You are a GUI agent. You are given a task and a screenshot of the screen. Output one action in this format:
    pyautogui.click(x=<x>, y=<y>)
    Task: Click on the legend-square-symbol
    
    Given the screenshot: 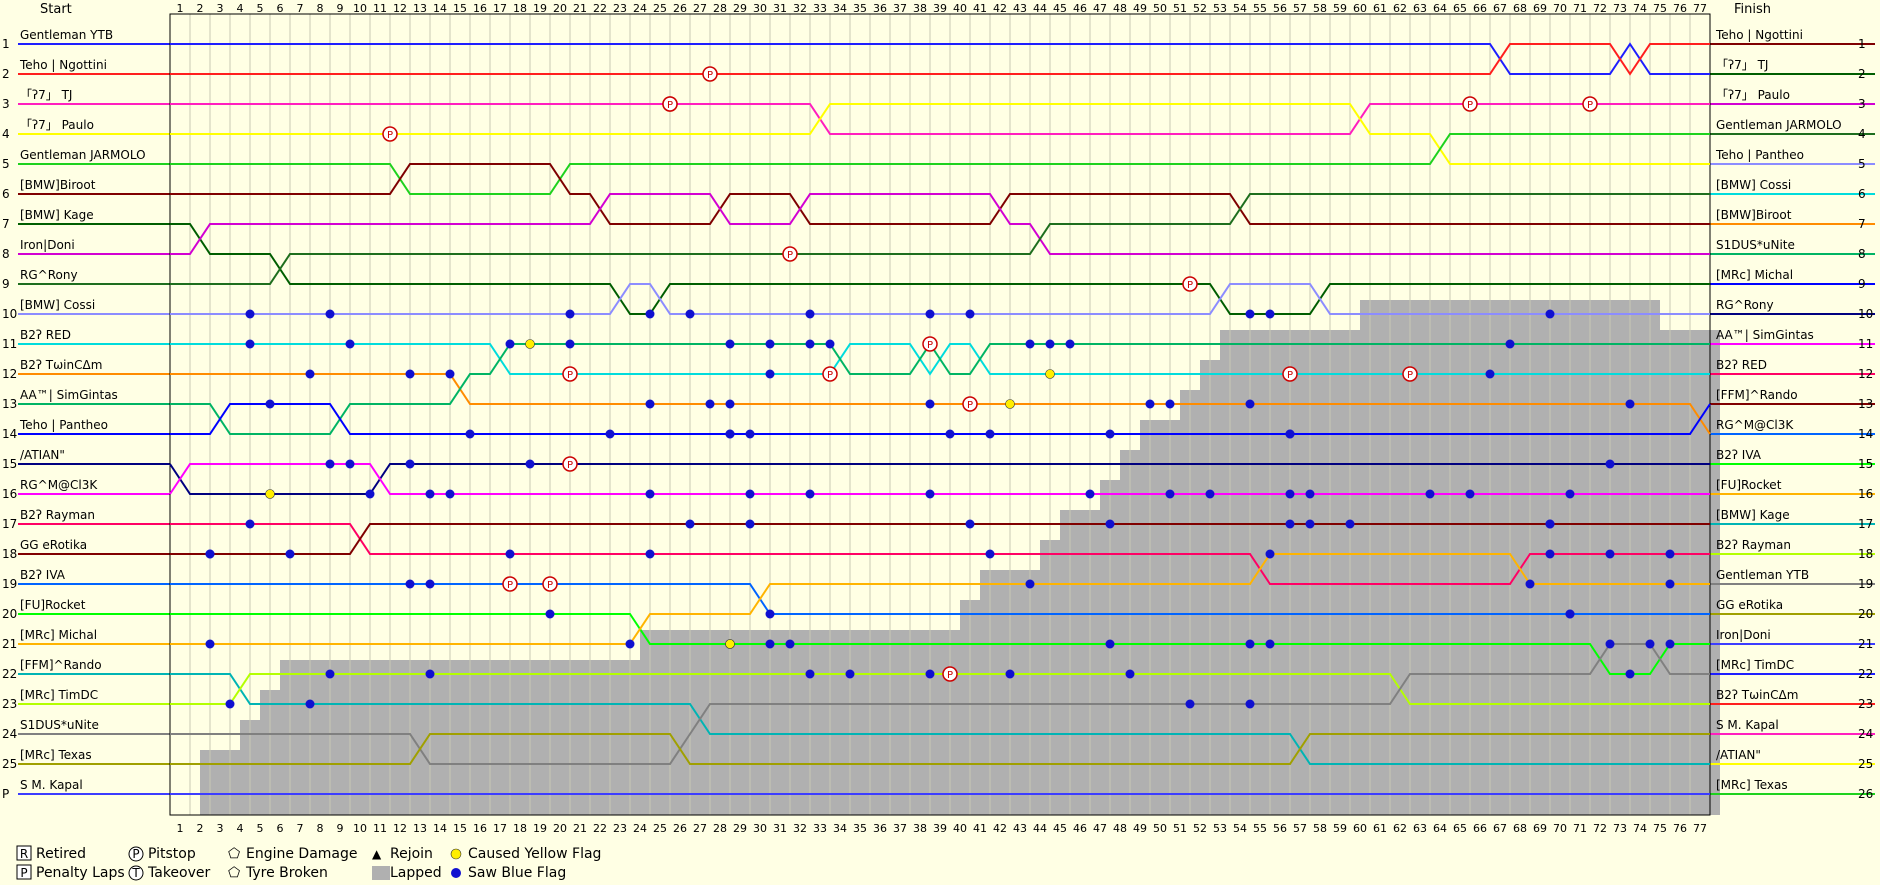 What is the action you would take?
    pyautogui.click(x=24, y=872)
    